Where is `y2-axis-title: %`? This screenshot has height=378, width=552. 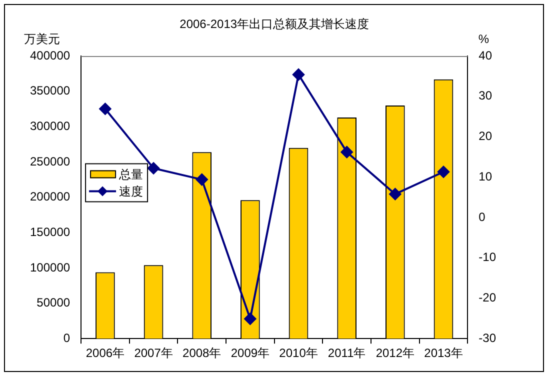 y2-axis-title: % is located at coordinates (484, 39).